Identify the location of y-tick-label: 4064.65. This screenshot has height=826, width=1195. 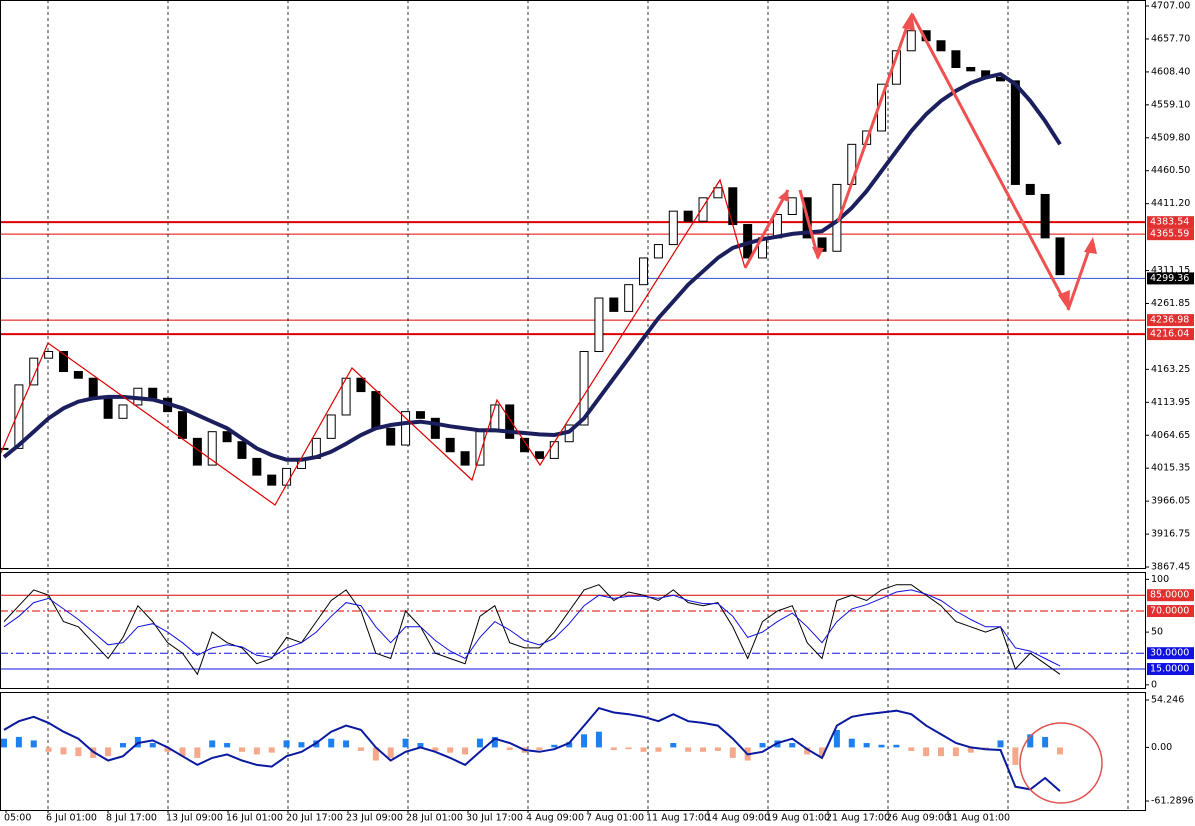
(1170, 435).